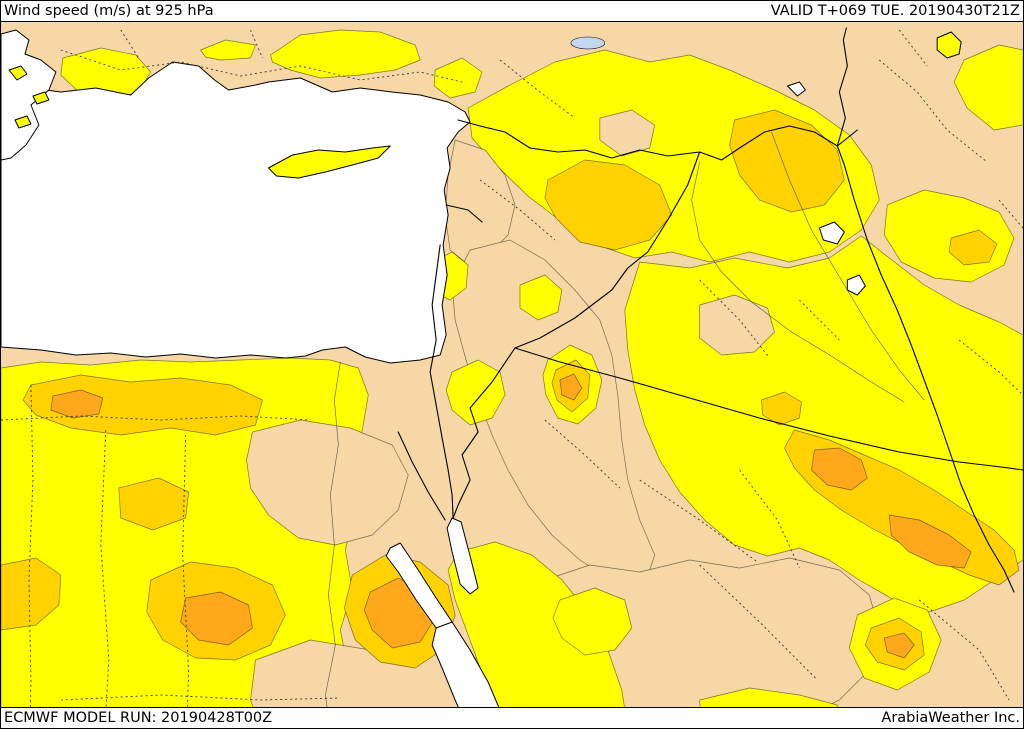  Describe the element at coordinates (465, 664) in the screenshot. I see `red-sea` at that location.